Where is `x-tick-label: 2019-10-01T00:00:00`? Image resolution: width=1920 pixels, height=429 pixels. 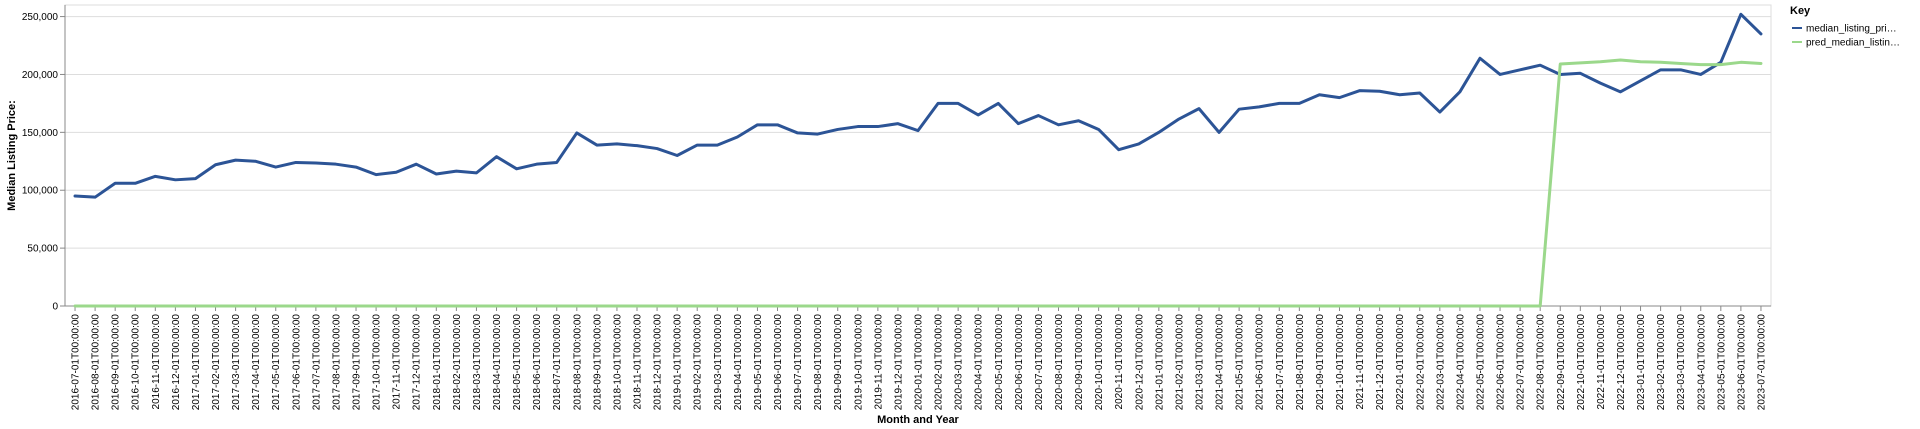 x-tick-label: 2019-10-01T00:00:00 is located at coordinates (858, 362).